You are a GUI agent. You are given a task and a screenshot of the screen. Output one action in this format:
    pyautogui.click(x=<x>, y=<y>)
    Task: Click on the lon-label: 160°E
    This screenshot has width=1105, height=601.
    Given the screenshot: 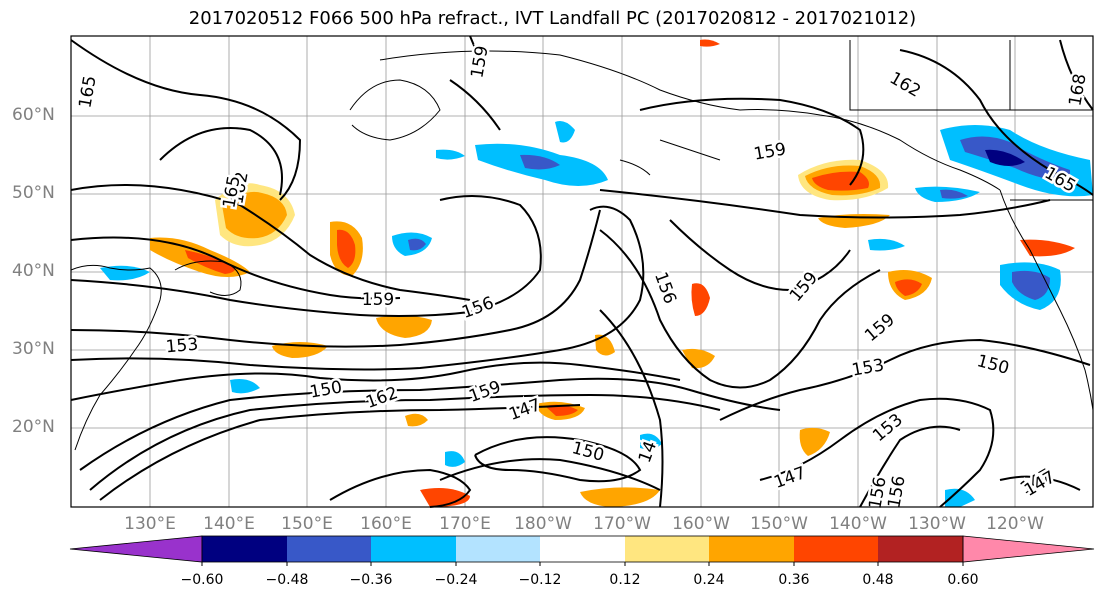 What is the action you would take?
    pyautogui.click(x=386, y=524)
    